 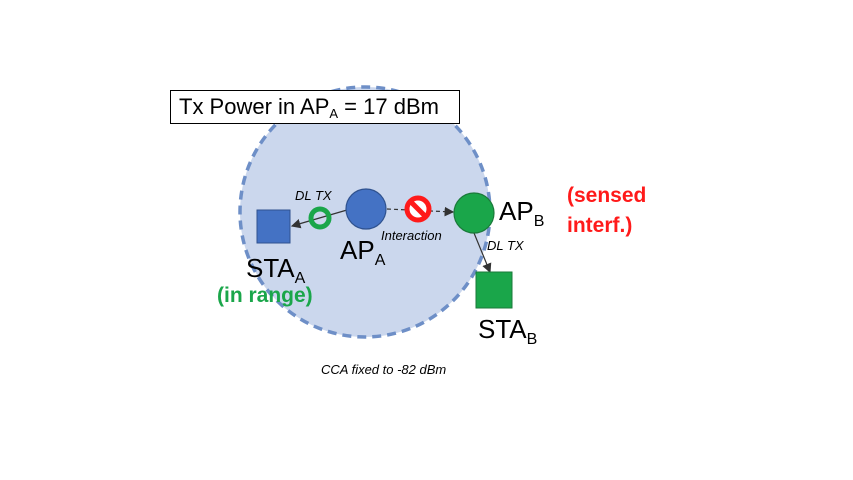 What do you see at coordinates (474, 213) in the screenshot?
I see `ap-b-node` at bounding box center [474, 213].